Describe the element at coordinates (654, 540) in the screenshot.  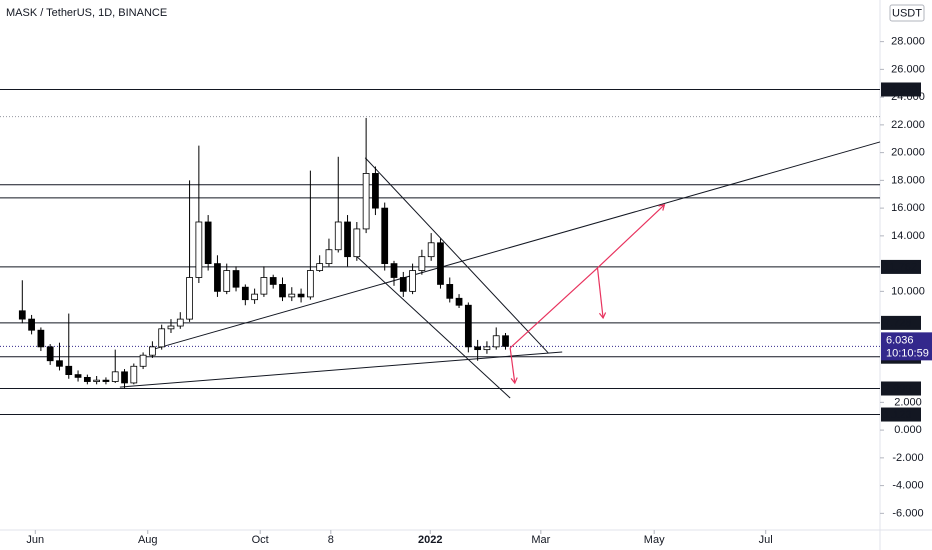
I see `x-tick-label: May` at that location.